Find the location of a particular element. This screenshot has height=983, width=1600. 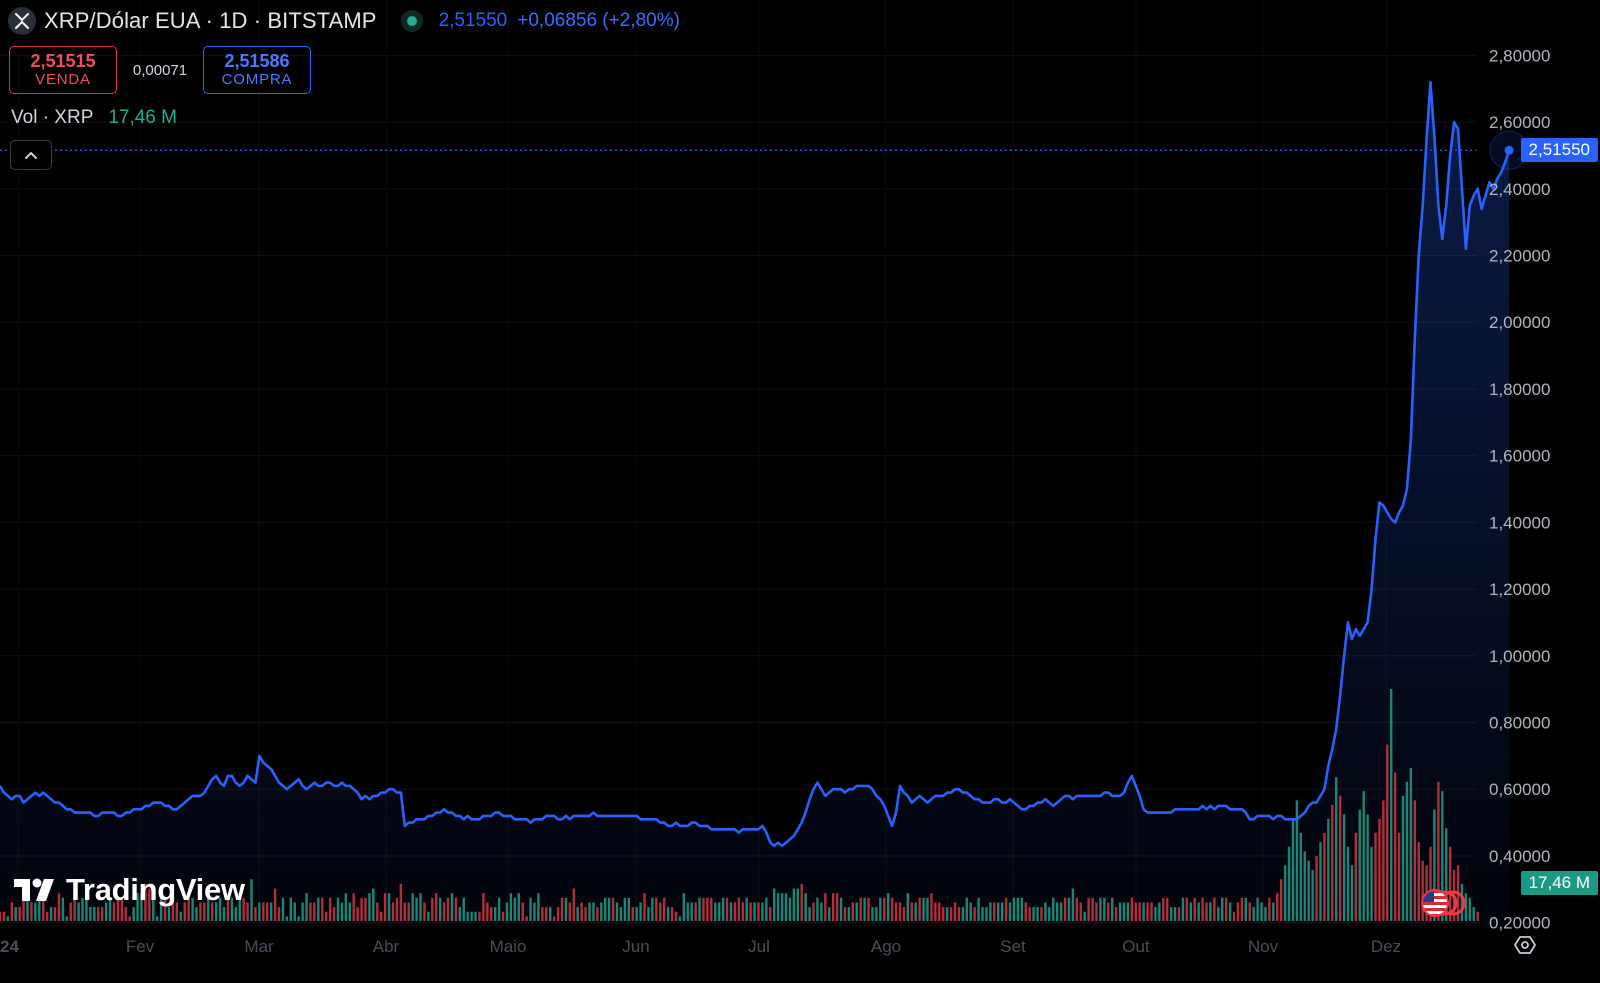

price-tick-label: 1,60000 is located at coordinates (1519, 456).